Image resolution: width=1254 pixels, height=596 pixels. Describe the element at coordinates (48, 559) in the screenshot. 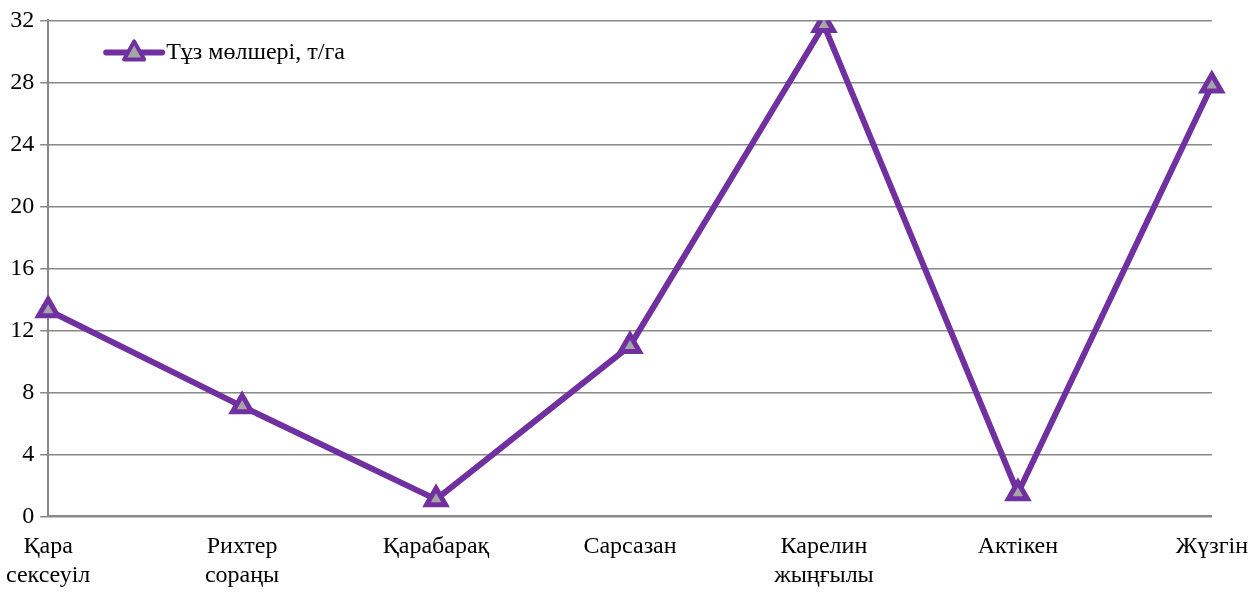

I see `x-tick-label: Қара сексеуіл` at that location.